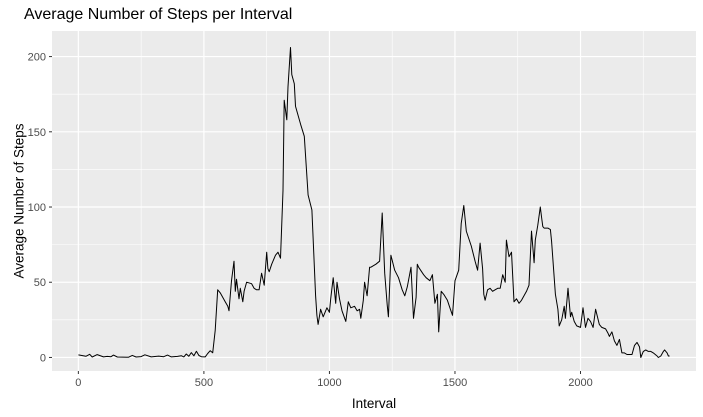 The image size is (703, 417). What do you see at coordinates (40, 283) in the screenshot?
I see `y-tick-label: 50` at bounding box center [40, 283].